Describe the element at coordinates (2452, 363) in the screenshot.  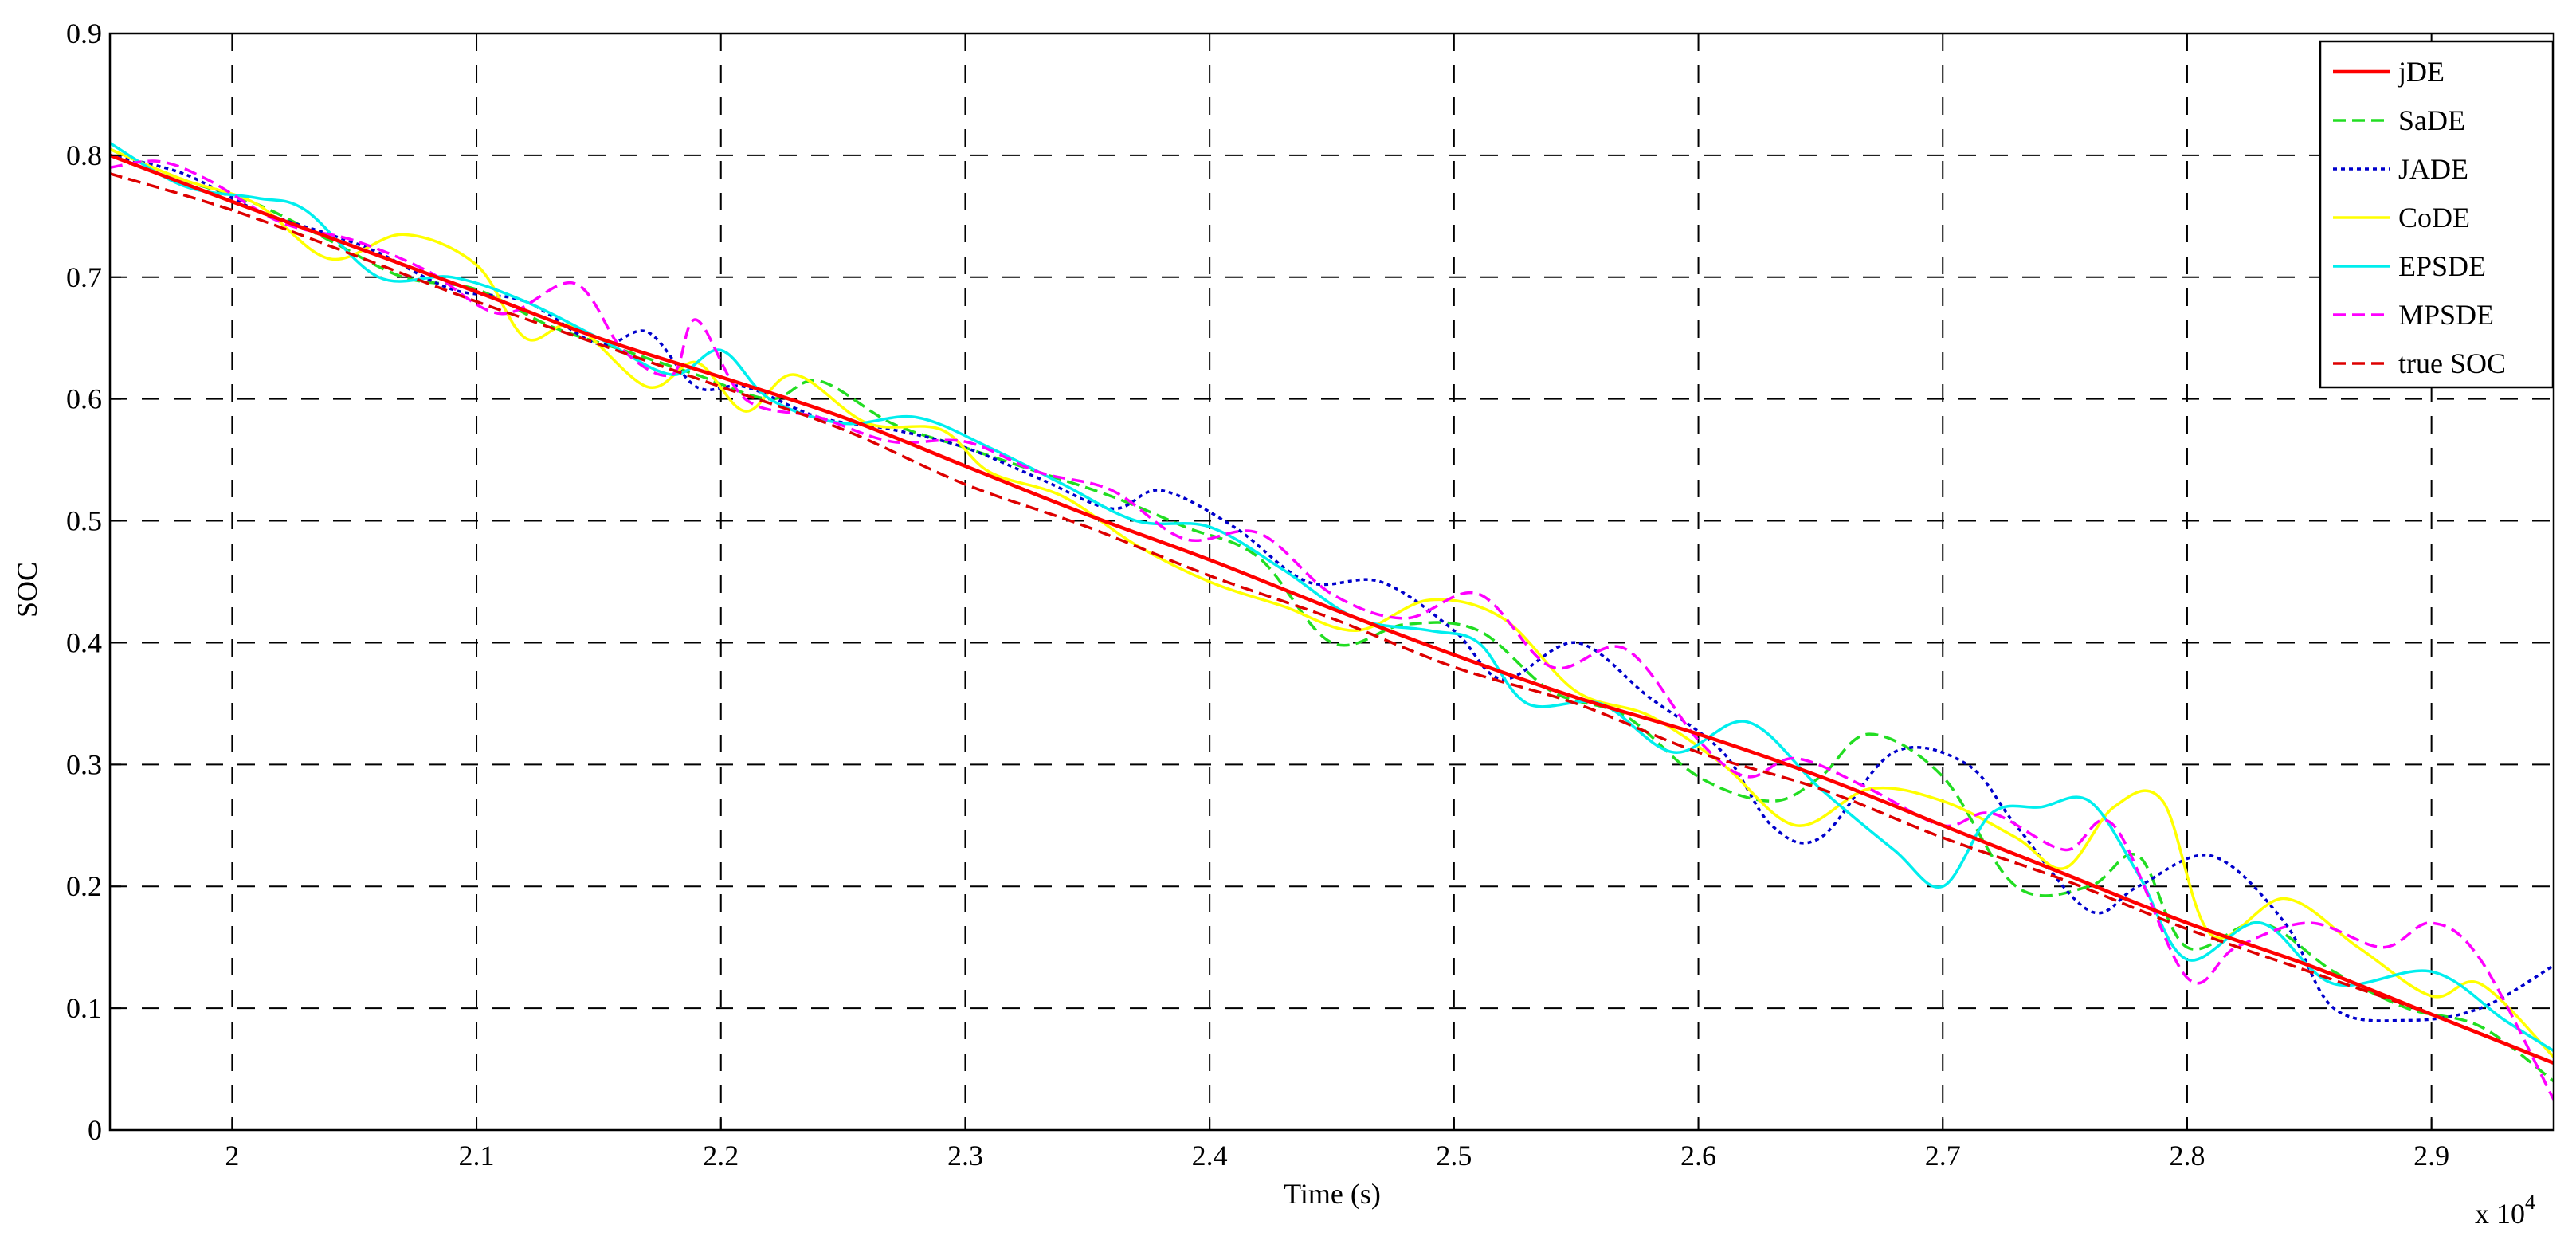
I see `legend-label-true-soc: true SOC` at that location.